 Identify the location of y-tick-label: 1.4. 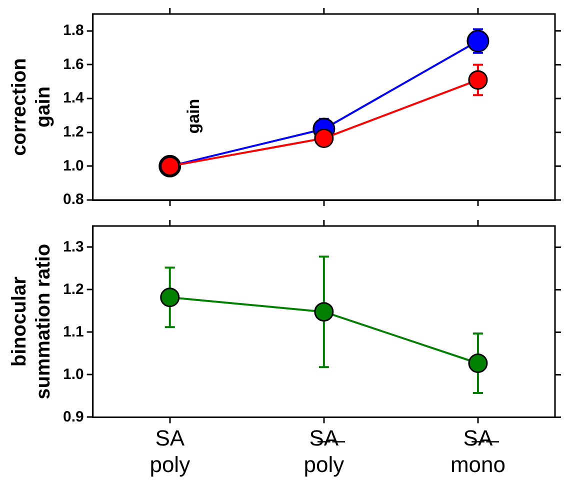
(73, 98).